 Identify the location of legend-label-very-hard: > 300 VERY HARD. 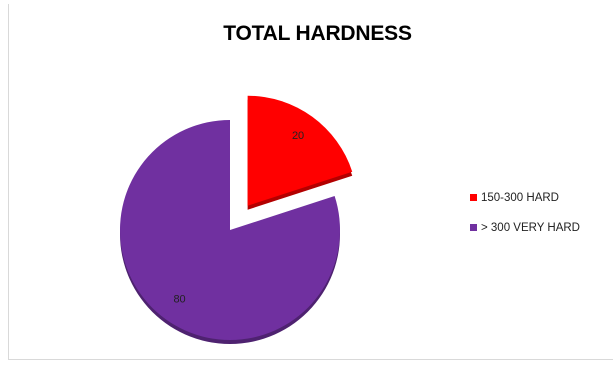
(530, 227).